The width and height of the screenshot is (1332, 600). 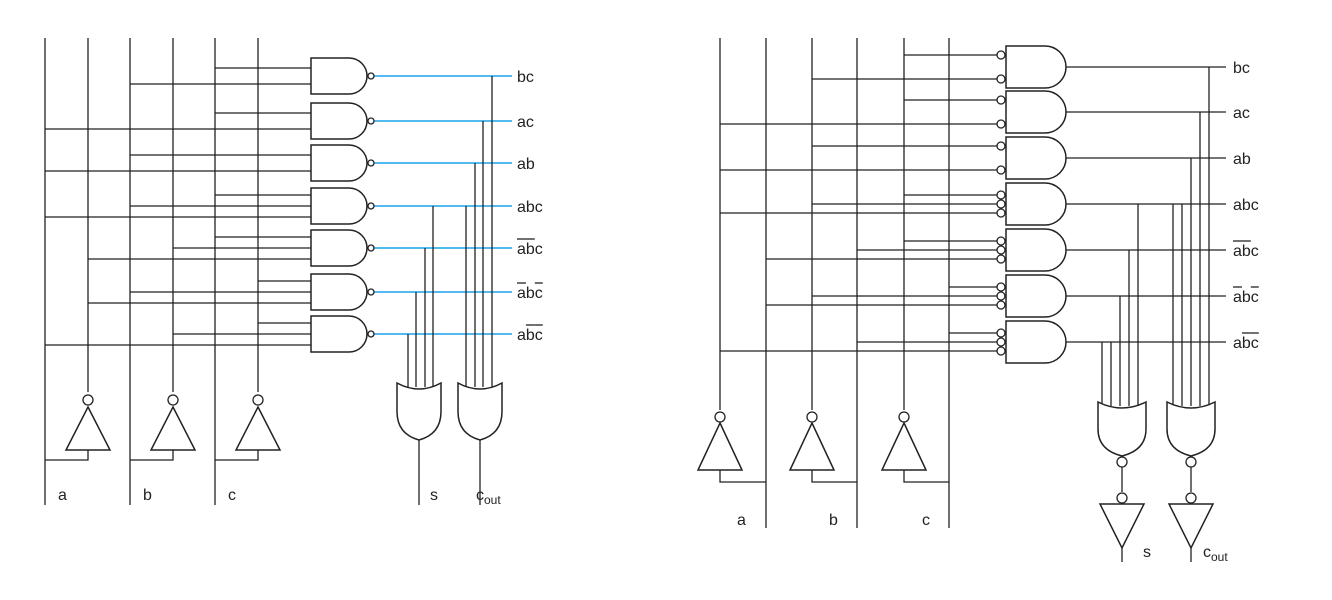 I want to click on left-output-cout-label: cout, so click(x=488, y=497).